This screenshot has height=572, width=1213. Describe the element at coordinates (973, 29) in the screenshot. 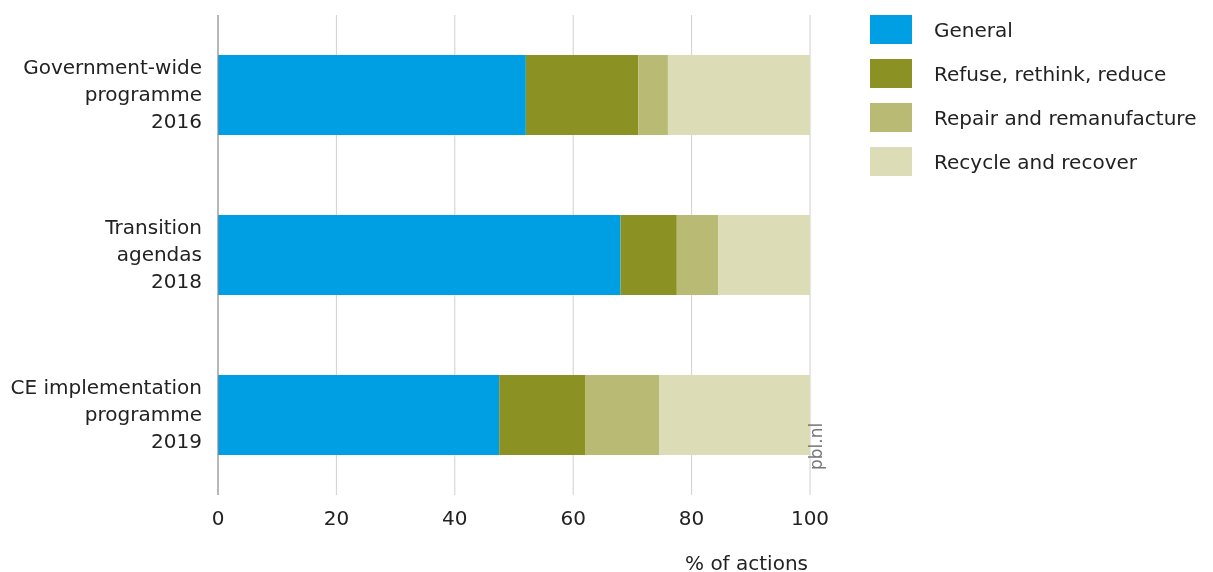

I see `legend-label: General` at that location.